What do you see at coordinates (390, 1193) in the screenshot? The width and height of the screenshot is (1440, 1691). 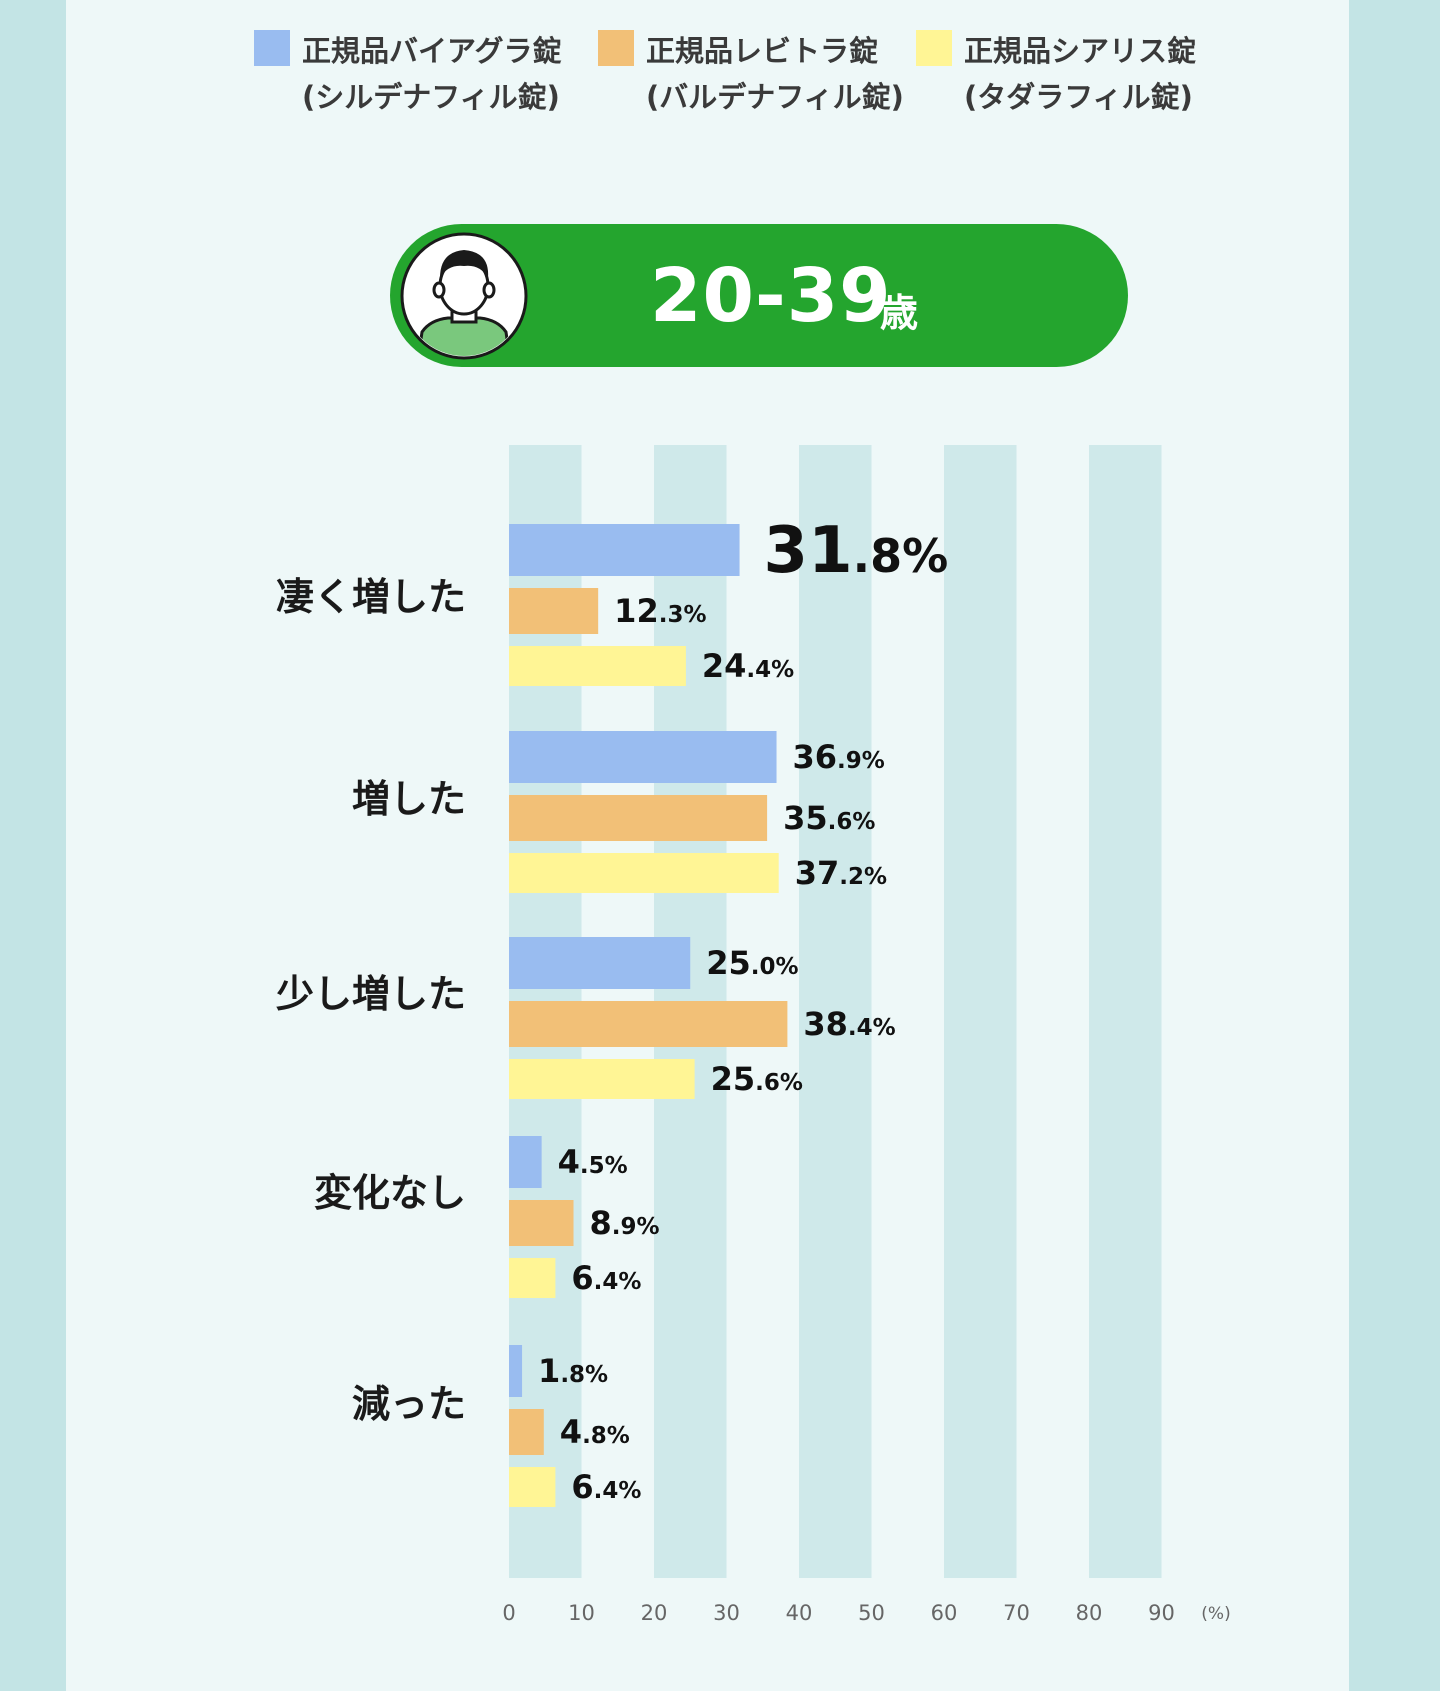 I see `category-label: 変化なし` at bounding box center [390, 1193].